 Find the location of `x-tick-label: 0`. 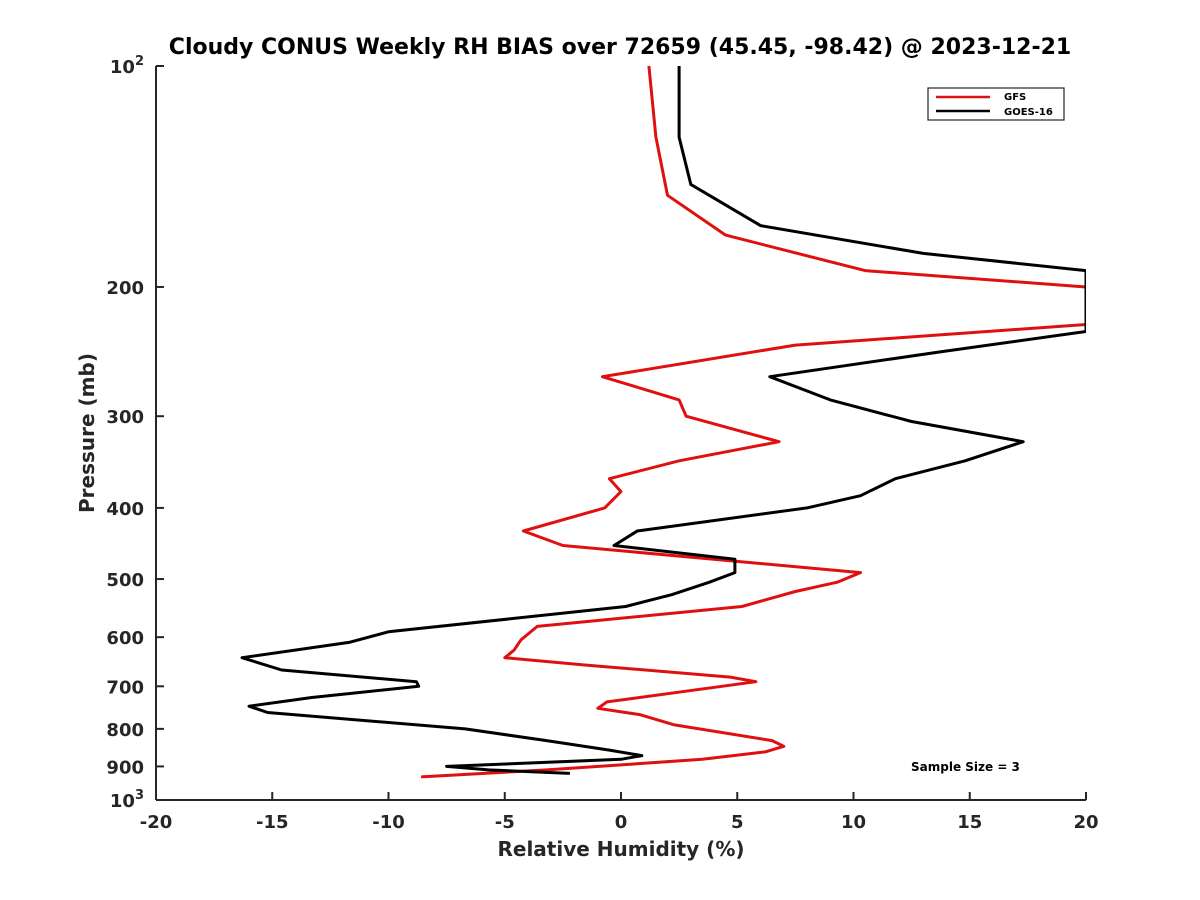

x-tick-label: 0 is located at coordinates (621, 822).